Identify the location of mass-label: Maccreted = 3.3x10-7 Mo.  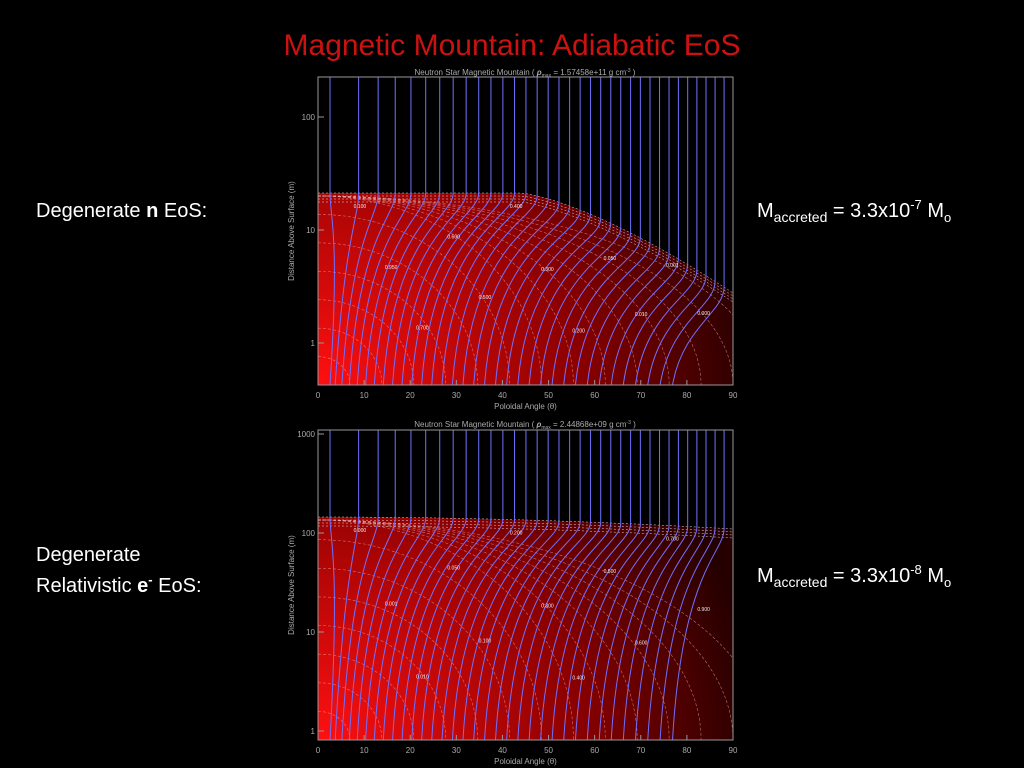
(854, 211).